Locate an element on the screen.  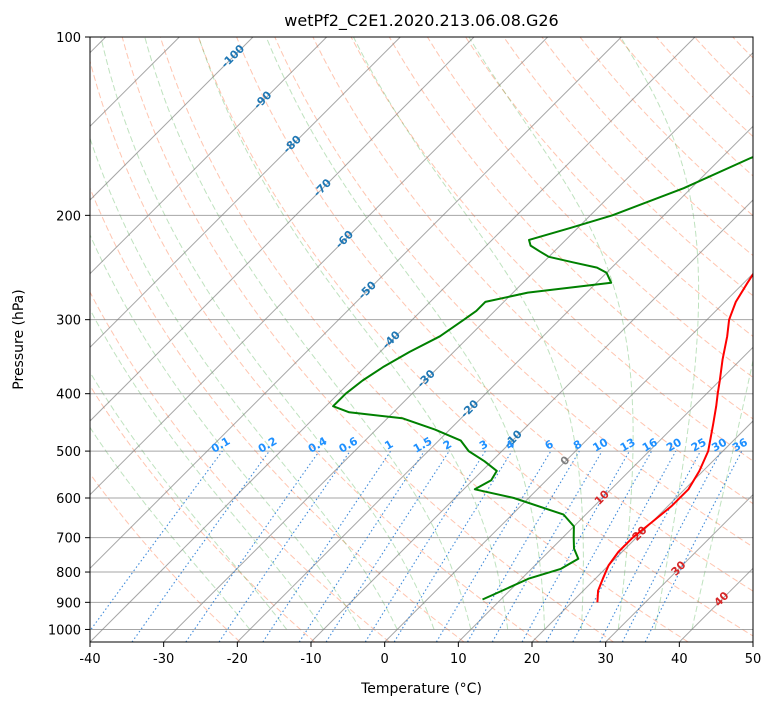
mixing-ratio-labels: 0.1 0.2 0.4 0.6 1 1.5 2 3 4 6 8 10 13 16 20 25 30 36 is located at coordinates (479, 444).